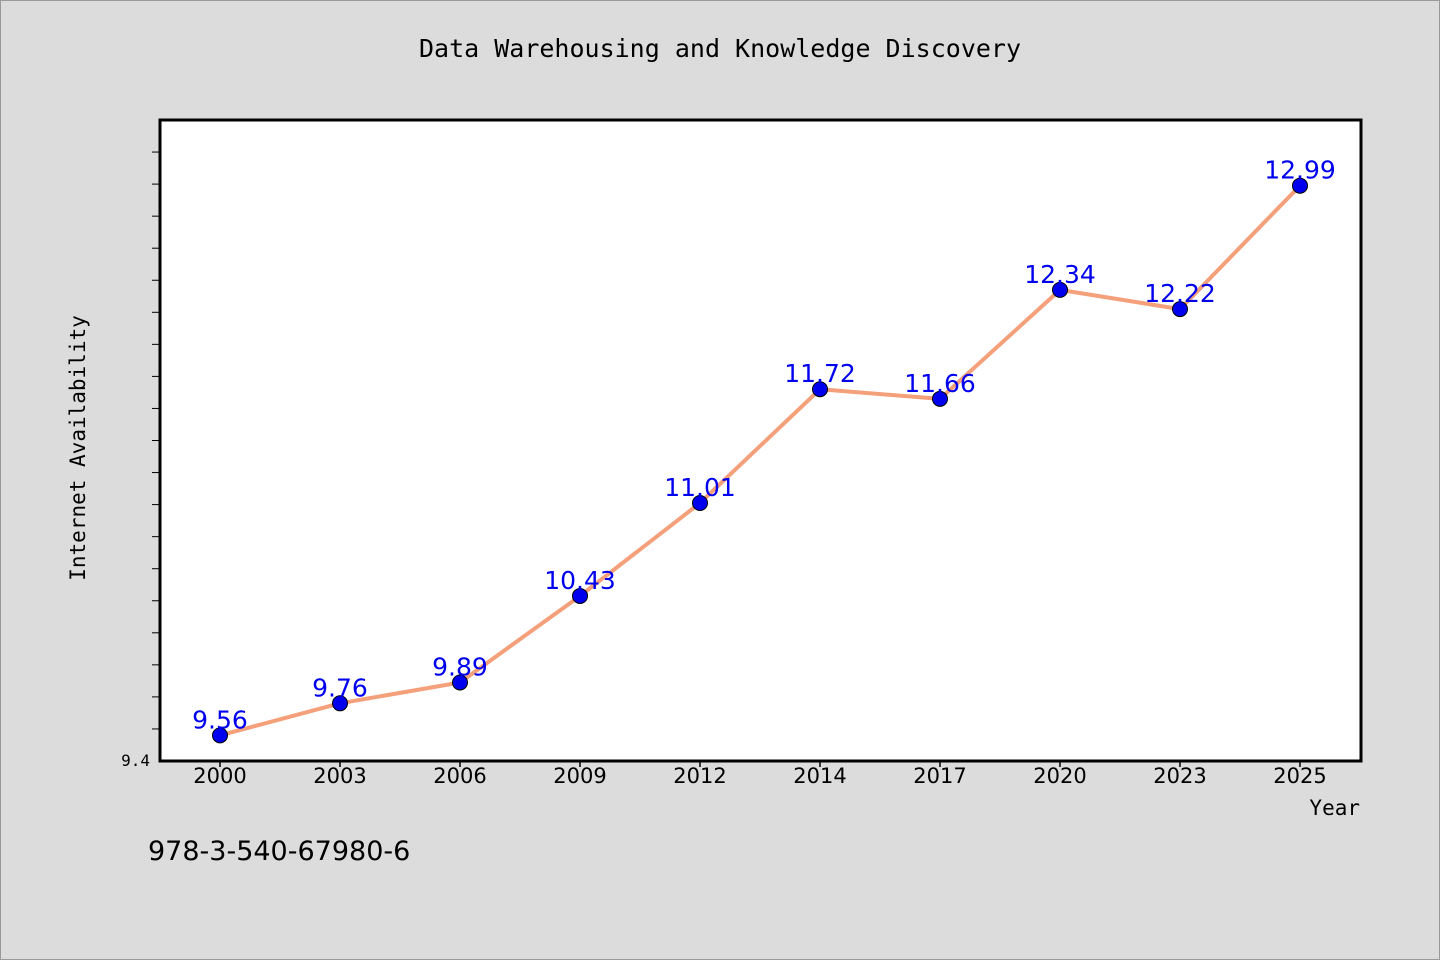 This screenshot has height=960, width=1440. What do you see at coordinates (135, 760) in the screenshot?
I see `y-tick-label-min: 9.4` at bounding box center [135, 760].